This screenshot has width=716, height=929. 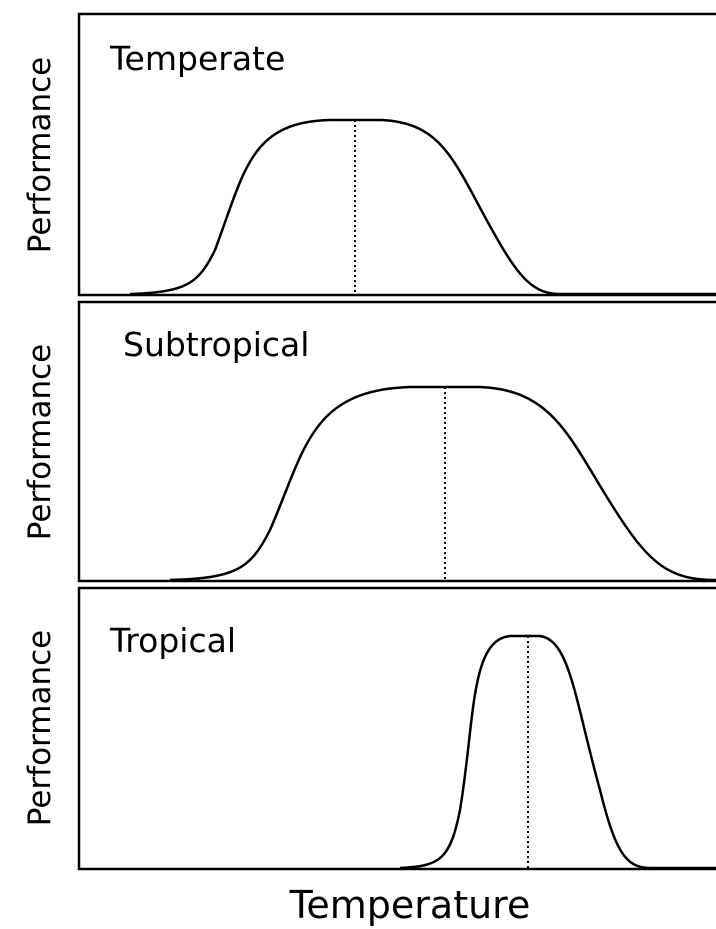 What do you see at coordinates (197, 58) in the screenshot?
I see `panel-title: Temperate` at bounding box center [197, 58].